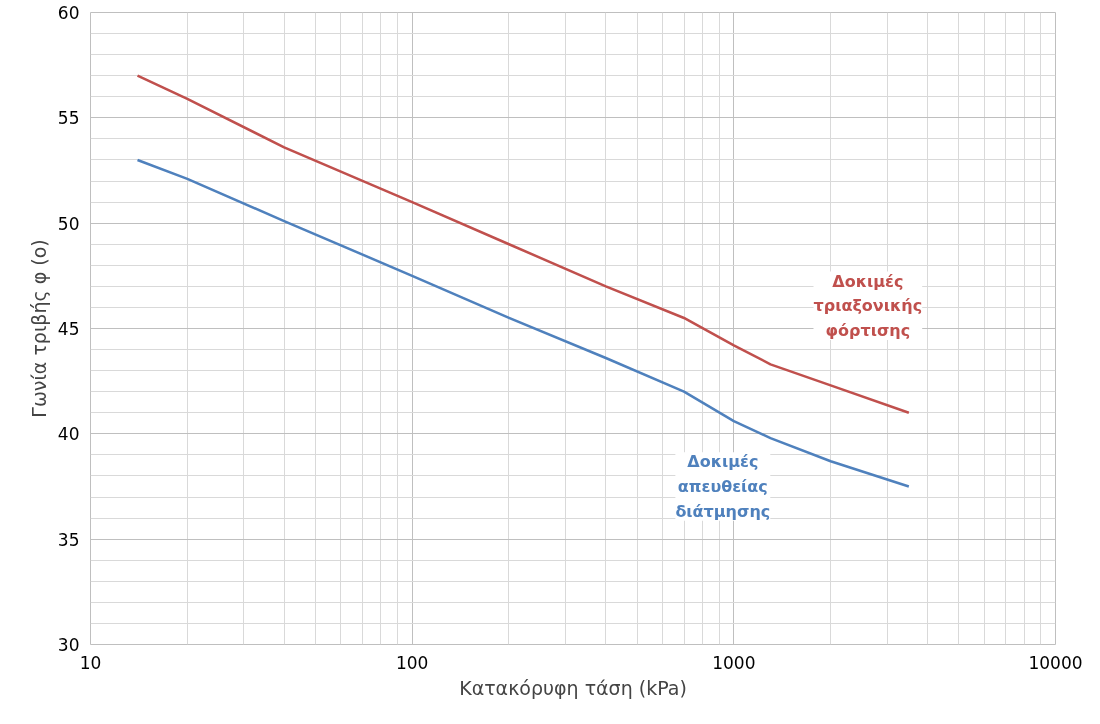 This screenshot has width=1100, height=724. What do you see at coordinates (734, 662) in the screenshot?
I see `x-tick-label: 1000` at bounding box center [734, 662].